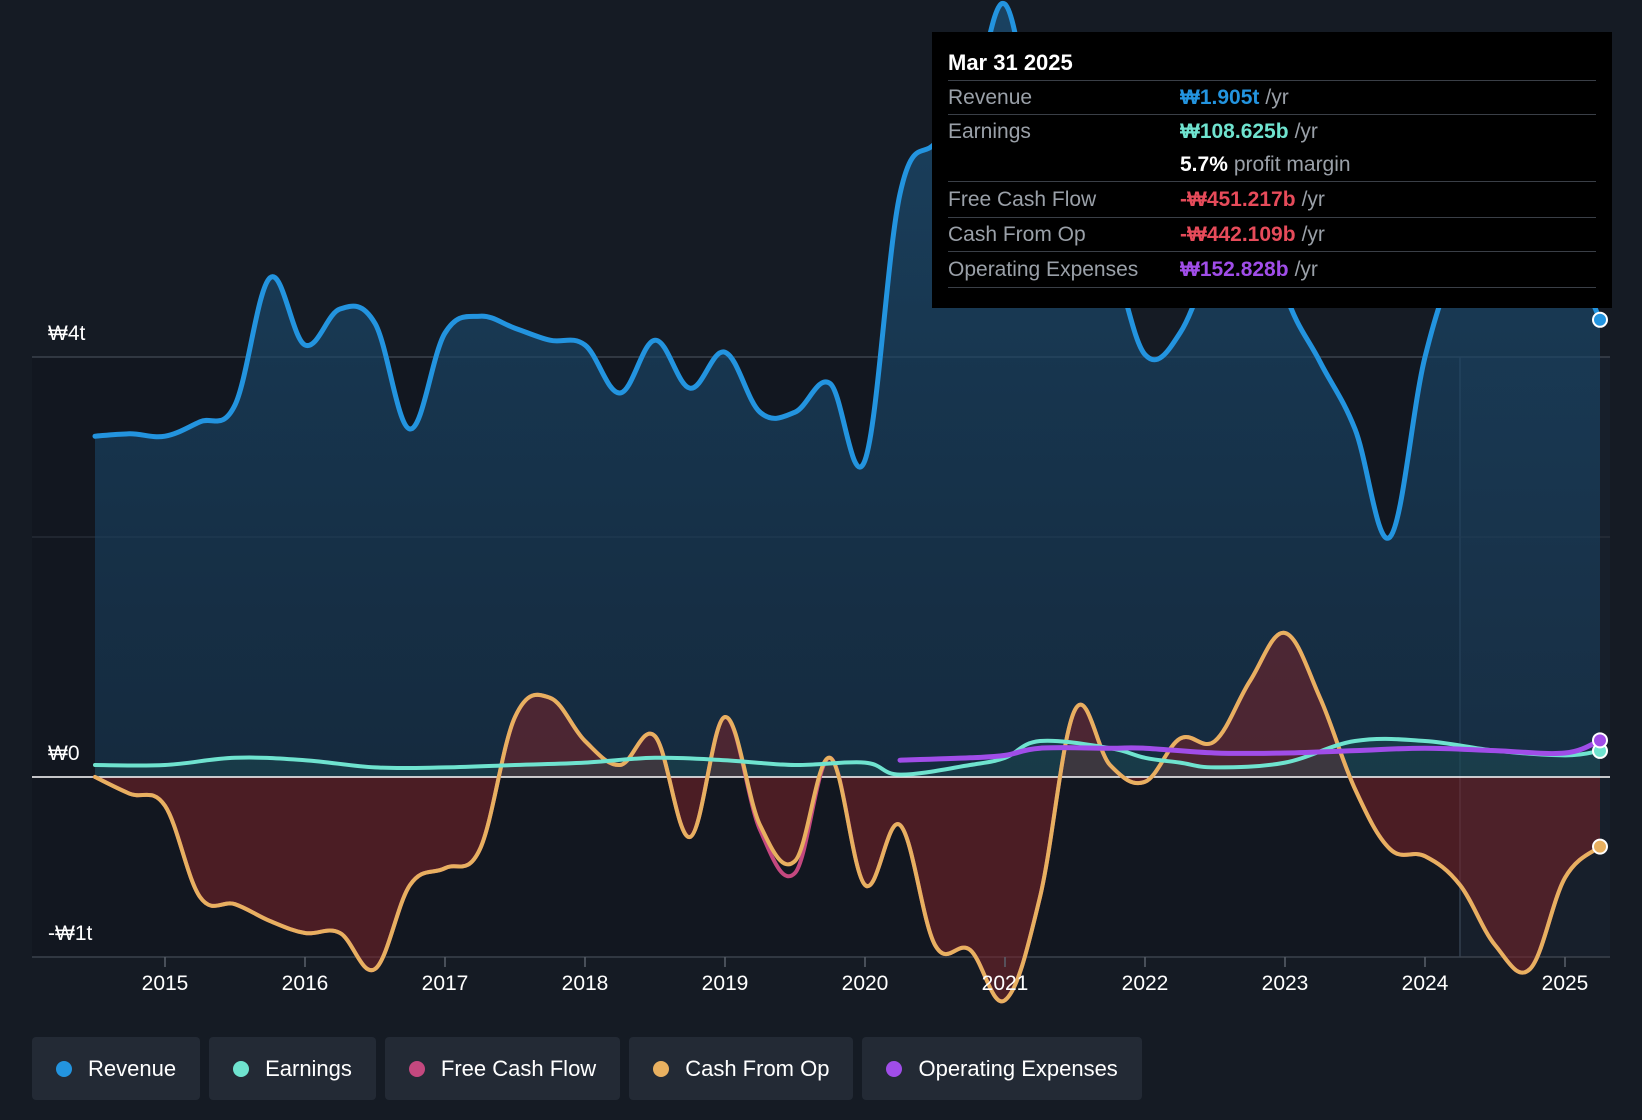  I want to click on legend-item-earnings: Earnings, so click(292, 1068).